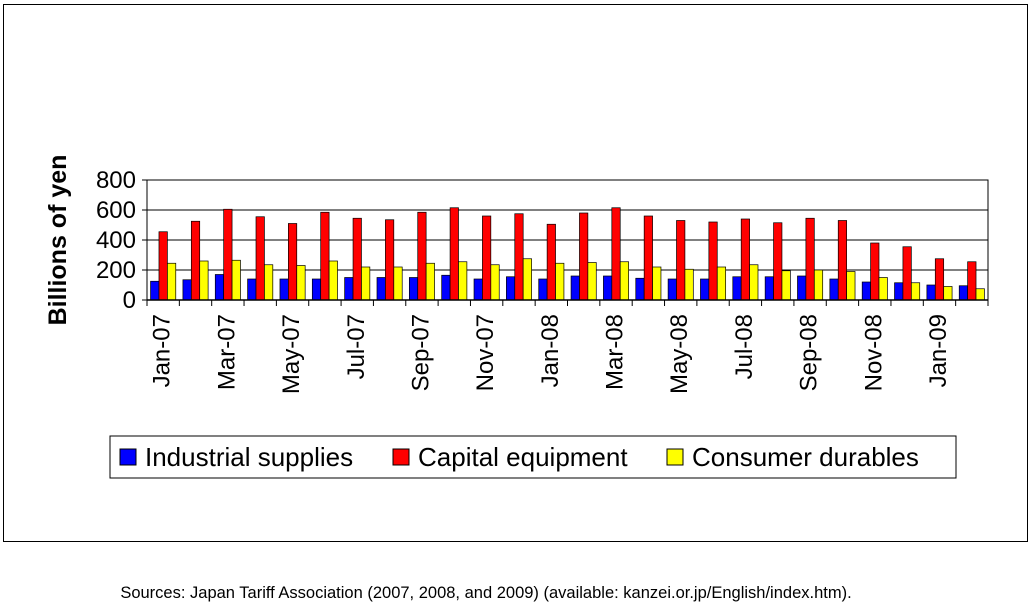 The width and height of the screenshot is (1036, 608). Describe the element at coordinates (129, 300) in the screenshot. I see `y-tick-label: 0` at that location.